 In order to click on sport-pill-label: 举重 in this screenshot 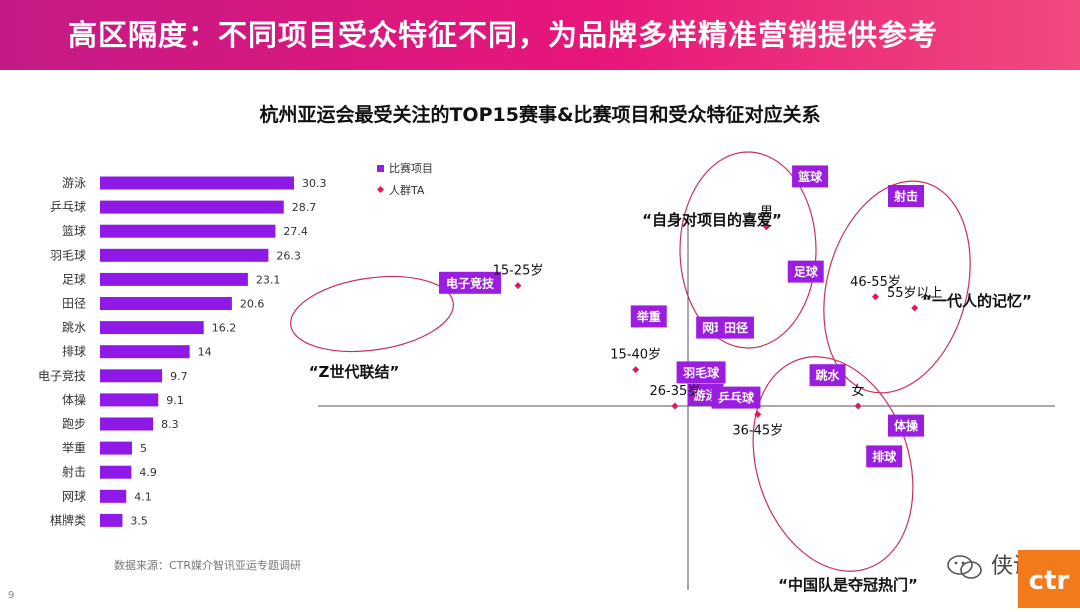, I will do `click(648, 316)`.